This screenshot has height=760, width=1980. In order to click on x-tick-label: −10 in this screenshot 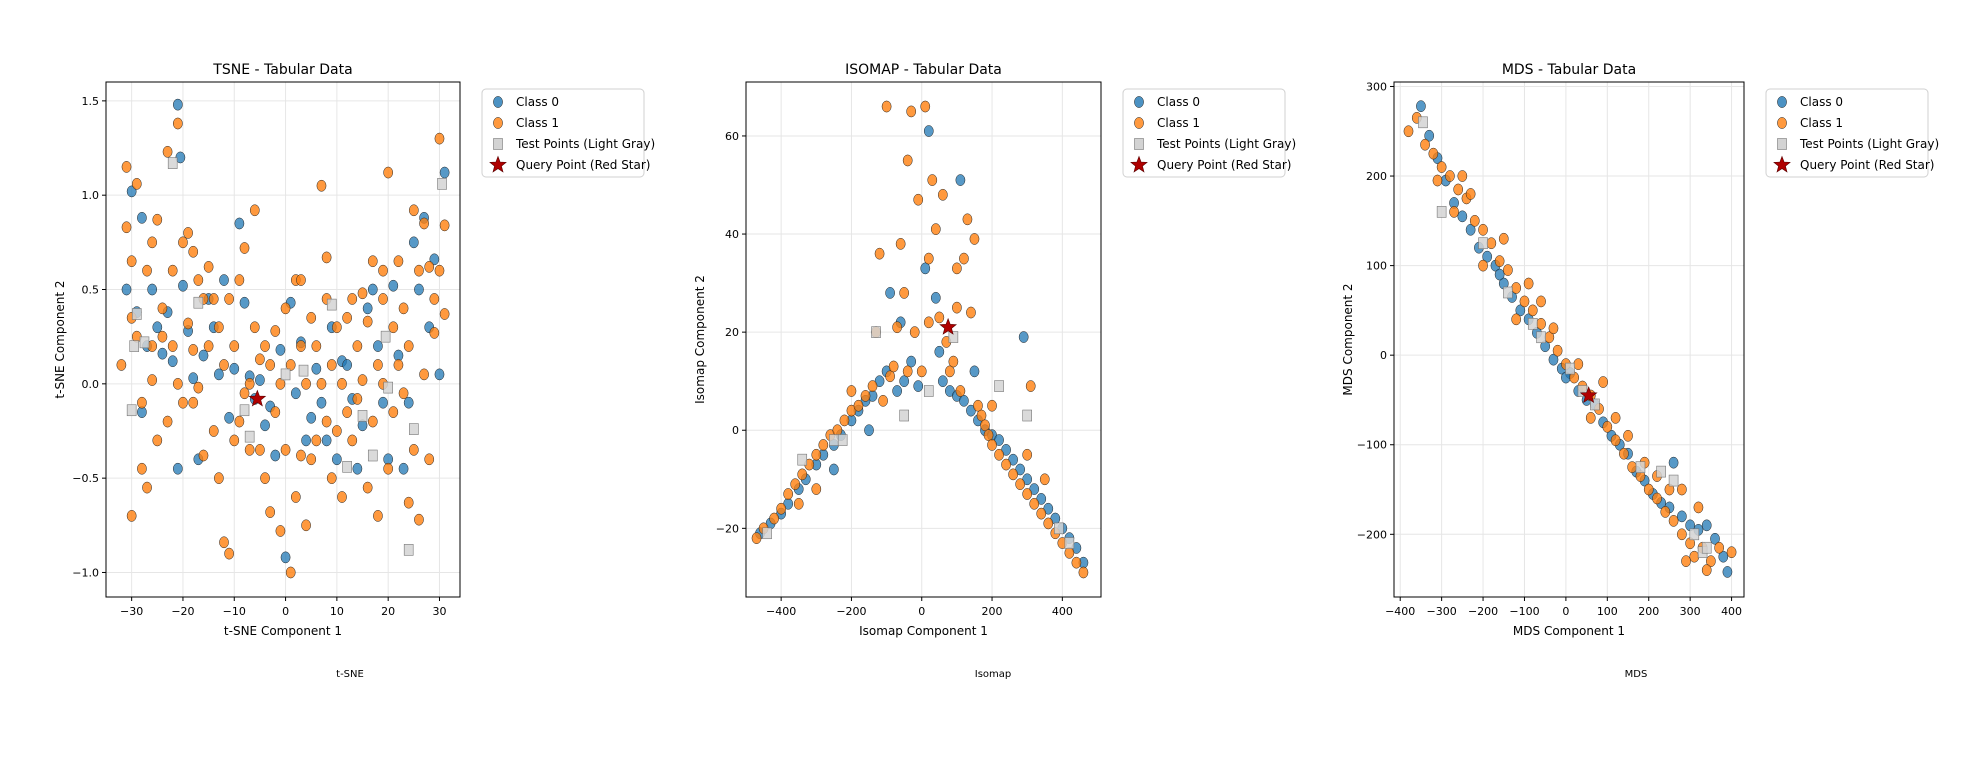, I will do `click(234, 611)`.